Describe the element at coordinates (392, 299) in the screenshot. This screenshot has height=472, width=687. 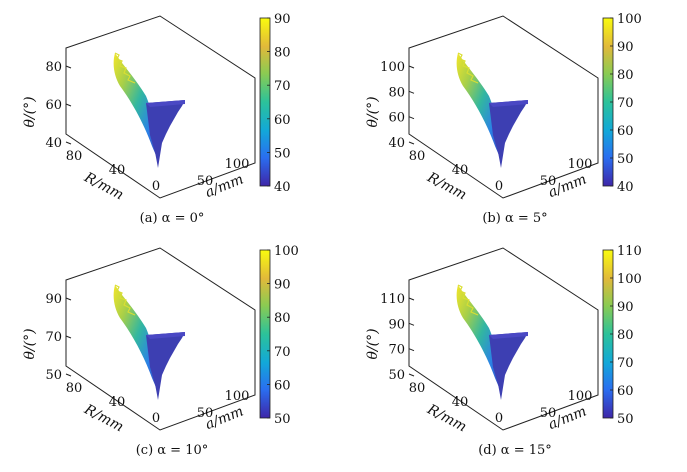
I see `z-tick-label: 110` at that location.